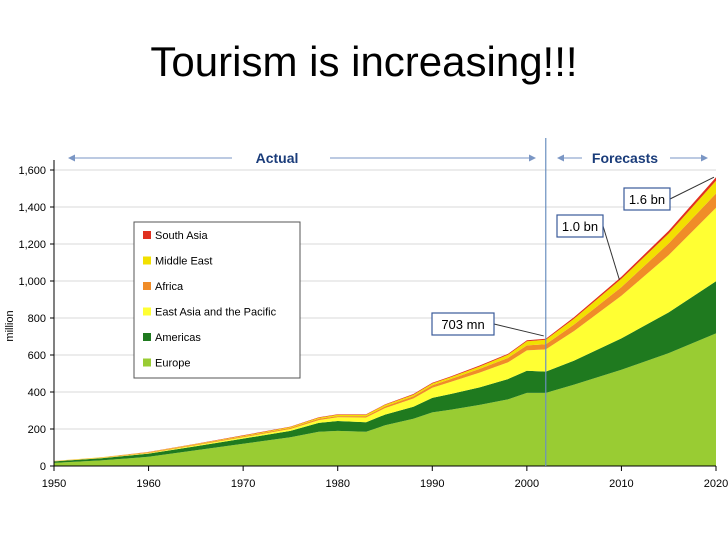 Image resolution: width=728 pixels, height=546 pixels. Describe the element at coordinates (181, 236) in the screenshot. I see `legend-label: South Asia` at that location.